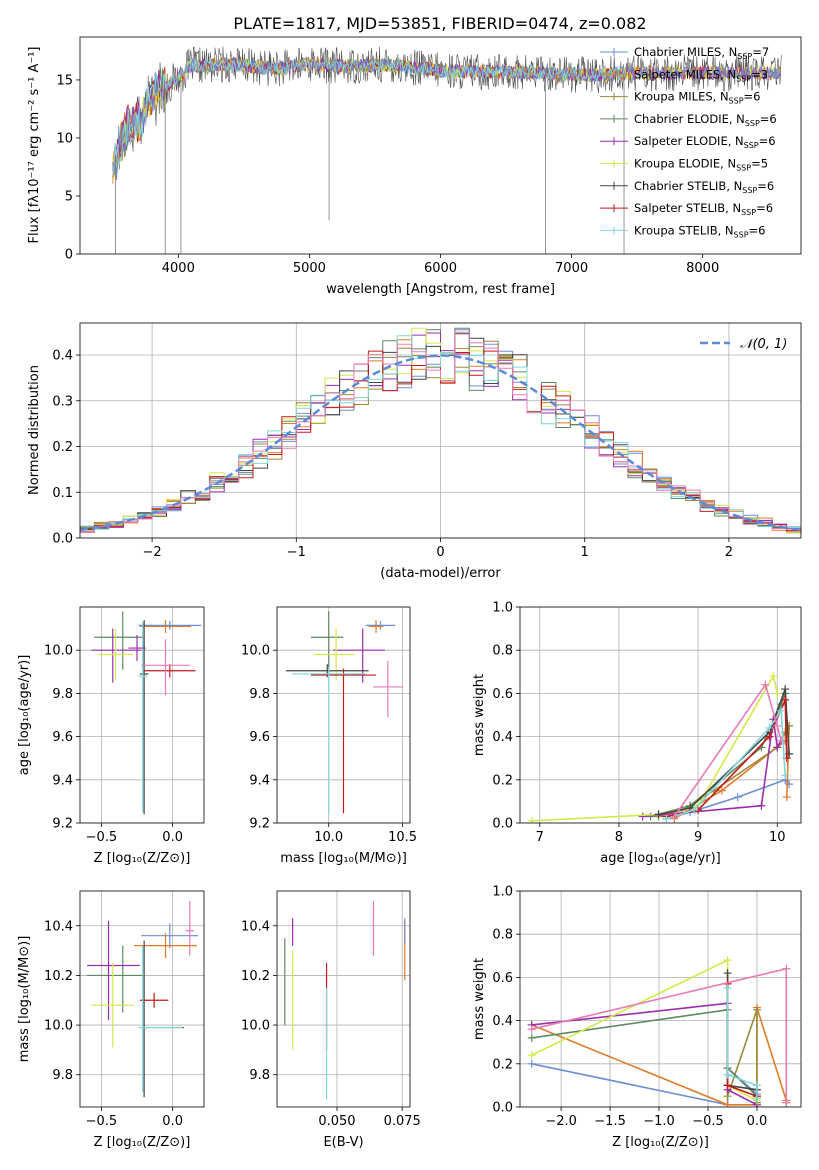 The width and height of the screenshot is (819, 1170). Describe the element at coordinates (502, 978) in the screenshot. I see `y-tick-label: 0.6` at that location.